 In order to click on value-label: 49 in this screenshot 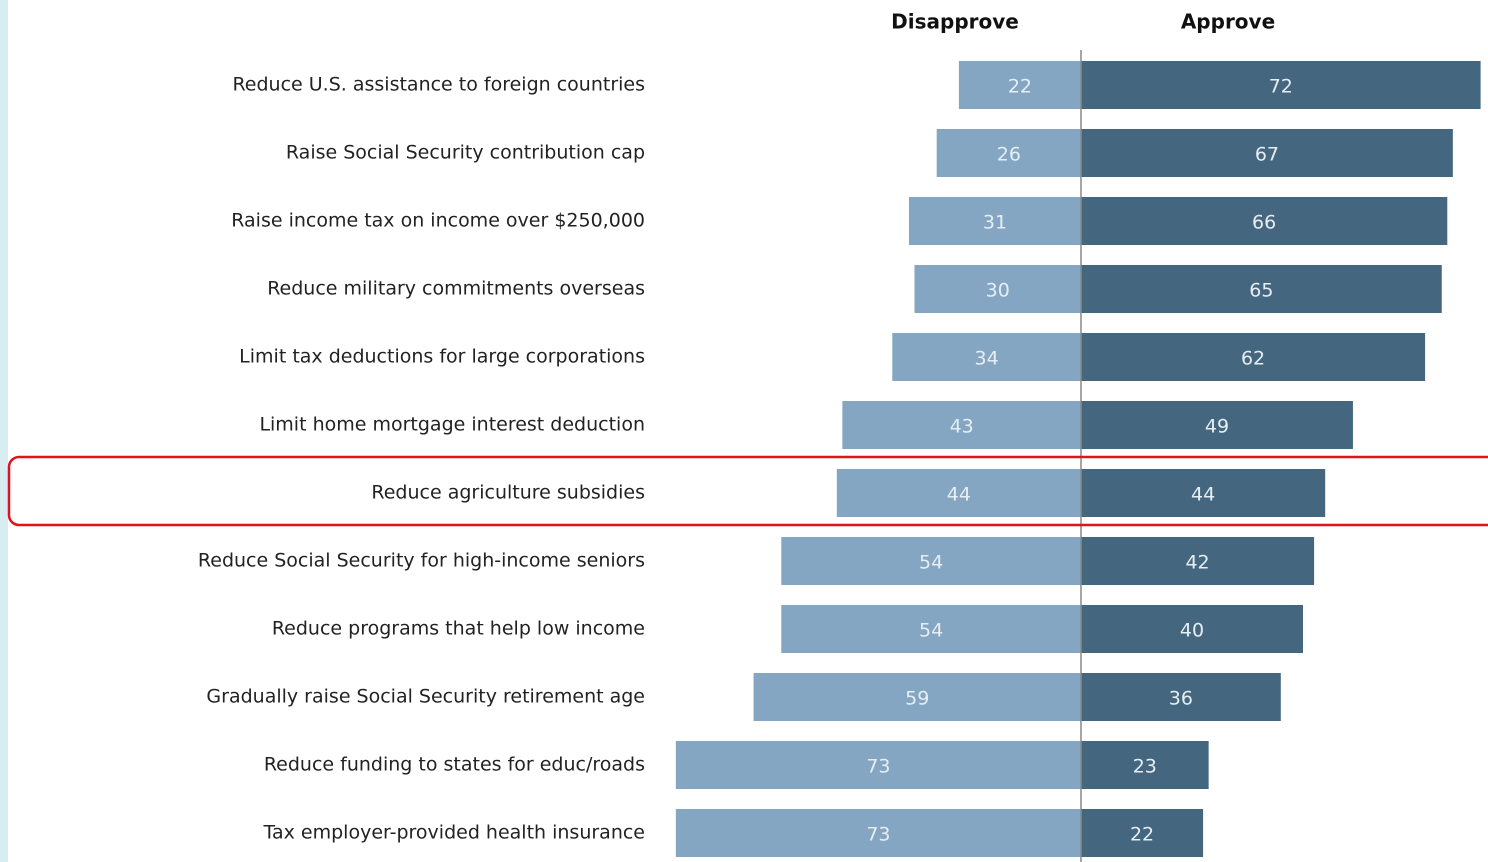, I will do `click(1217, 427)`.